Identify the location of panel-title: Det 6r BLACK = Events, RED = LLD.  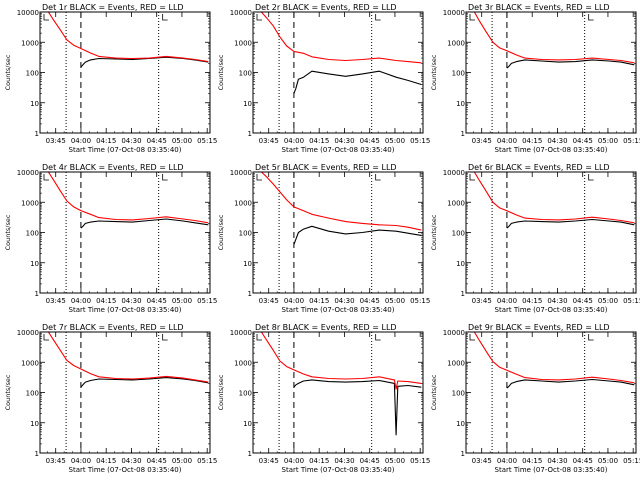
(539, 167).